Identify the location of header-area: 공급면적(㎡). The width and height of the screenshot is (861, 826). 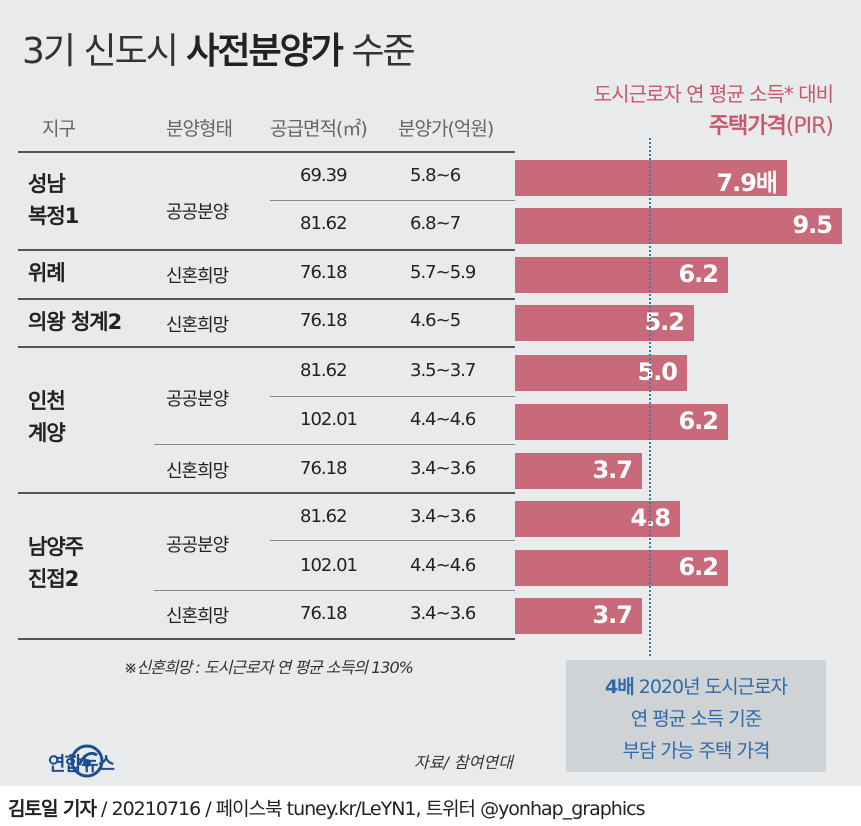
(319, 129).